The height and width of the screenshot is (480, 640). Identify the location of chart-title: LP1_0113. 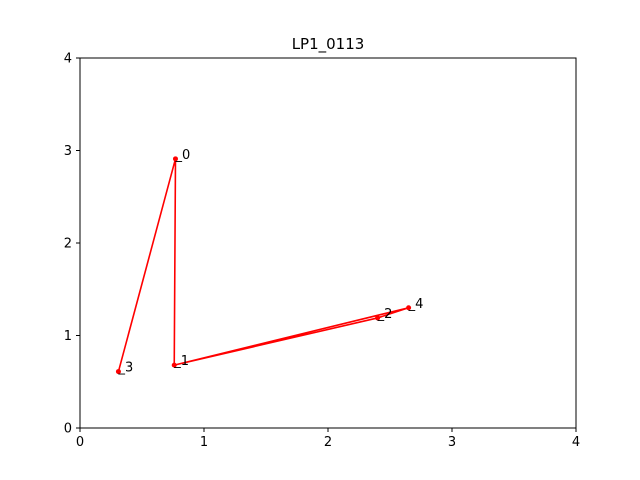
(328, 44).